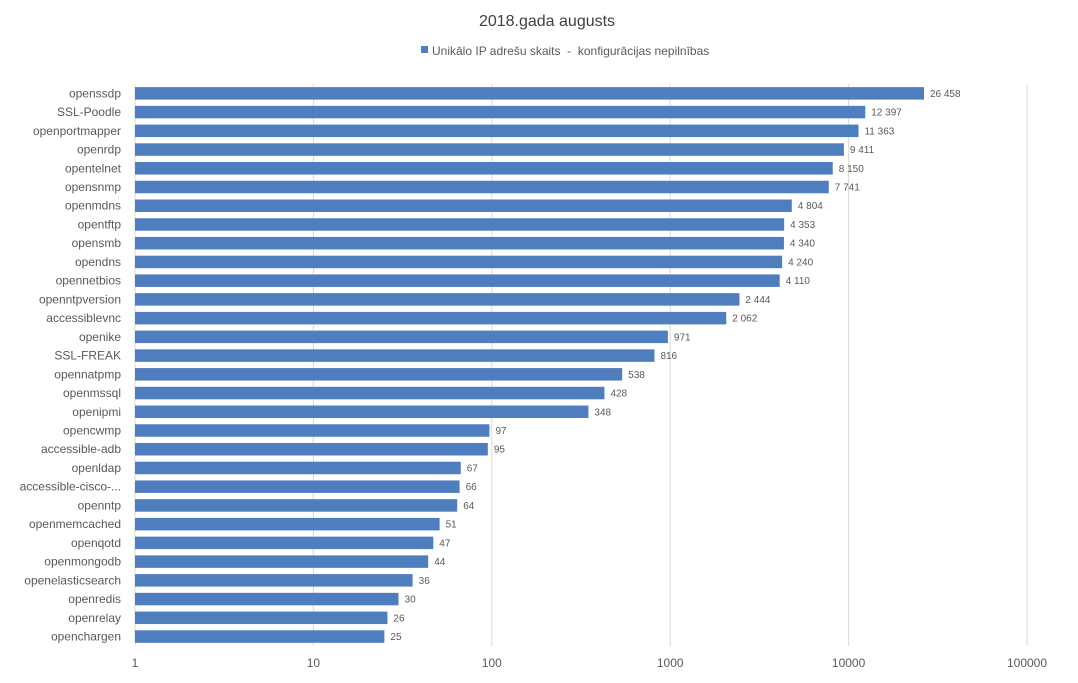 This screenshot has height=683, width=1078. I want to click on data-label: 816, so click(668, 356).